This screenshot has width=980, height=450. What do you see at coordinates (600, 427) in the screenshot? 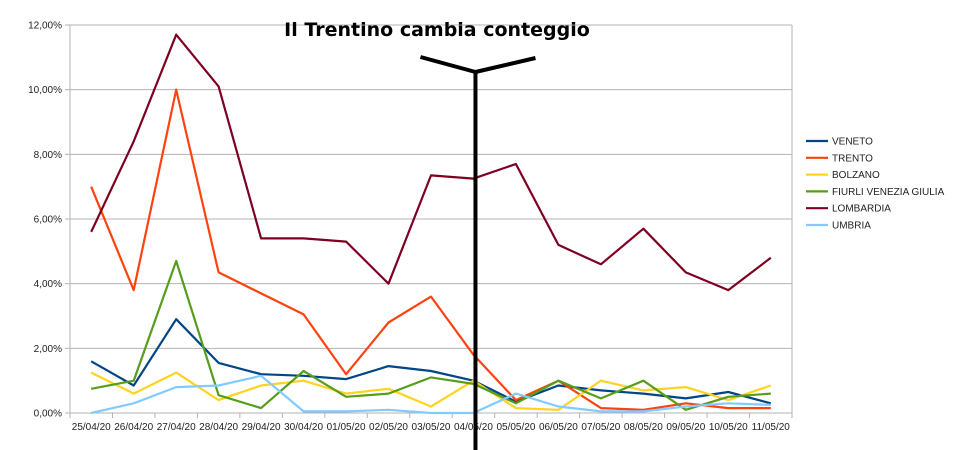
I see `x-tick-label: 07/05/20` at bounding box center [600, 427].